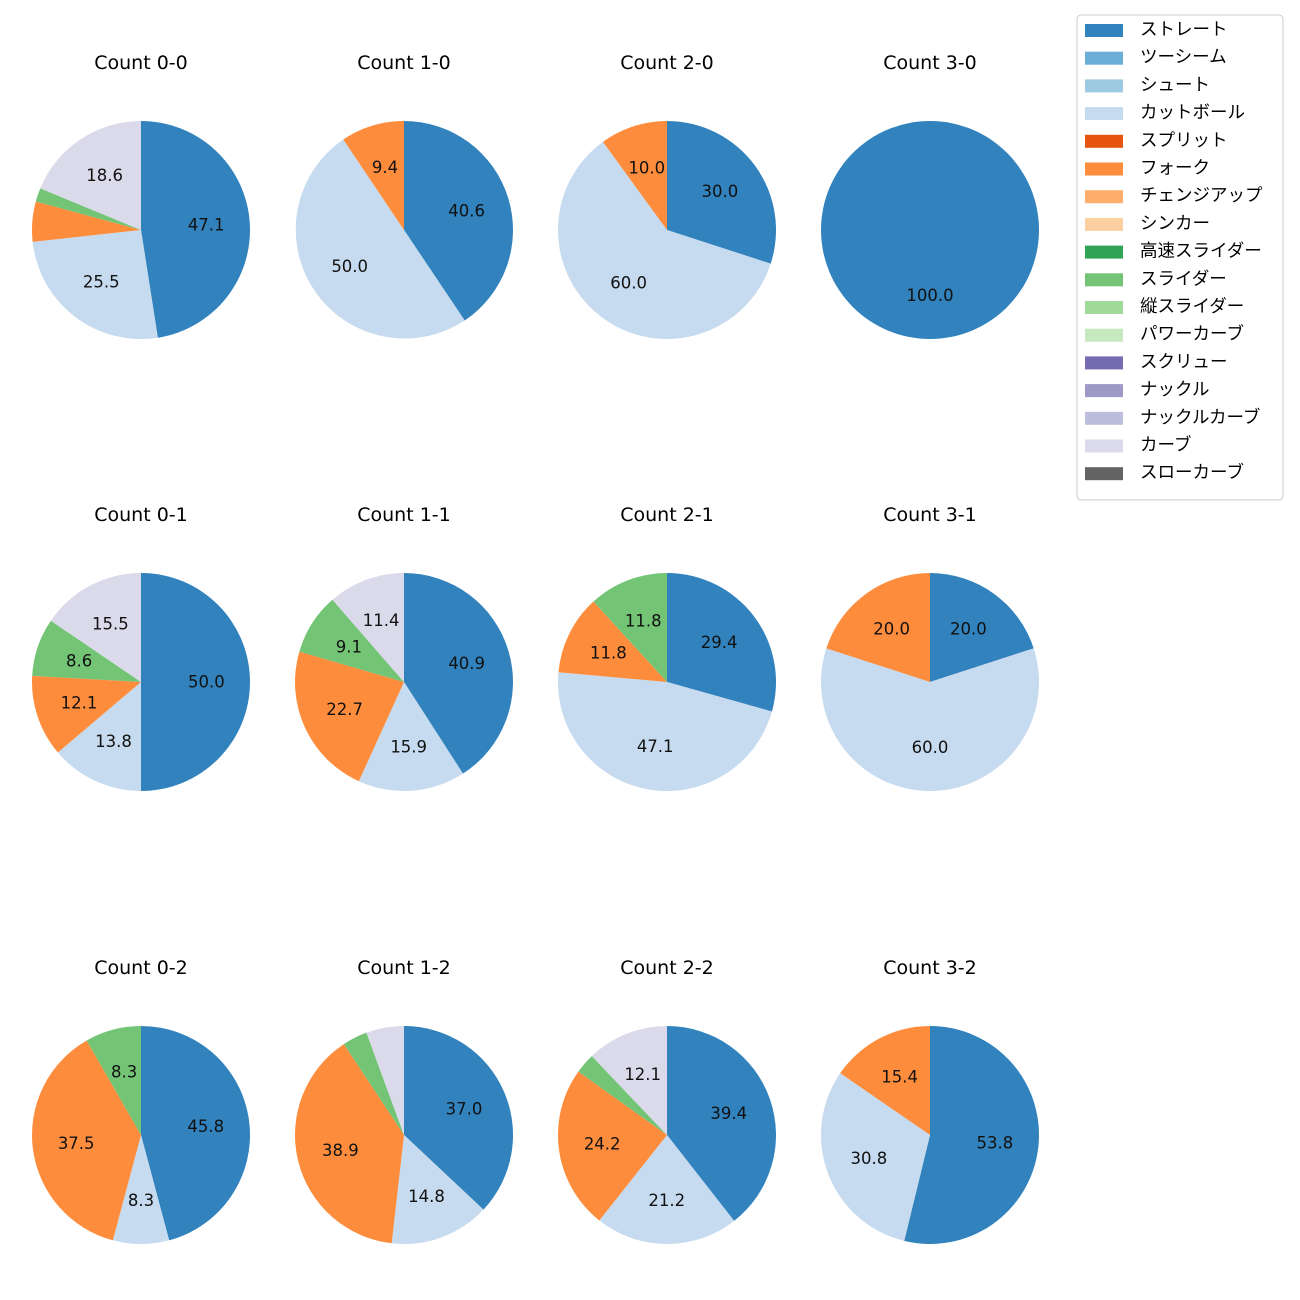  What do you see at coordinates (1184, 30) in the screenshot?
I see `legend-label: ストレート` at bounding box center [1184, 30].